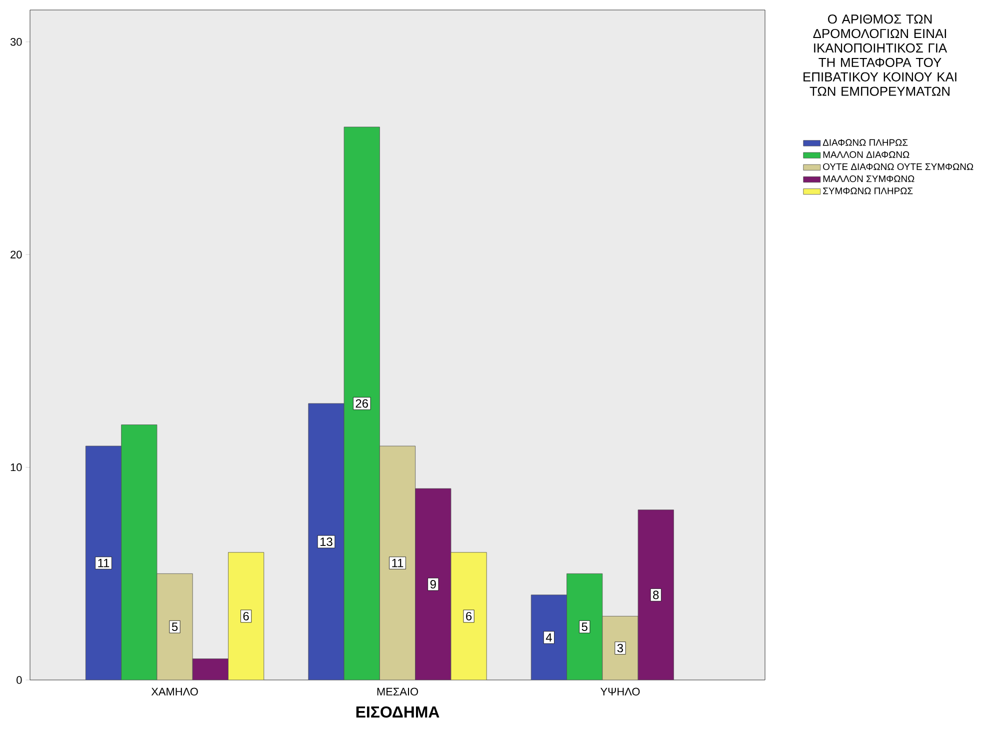  I want to click on data-label: 8, so click(656, 595).